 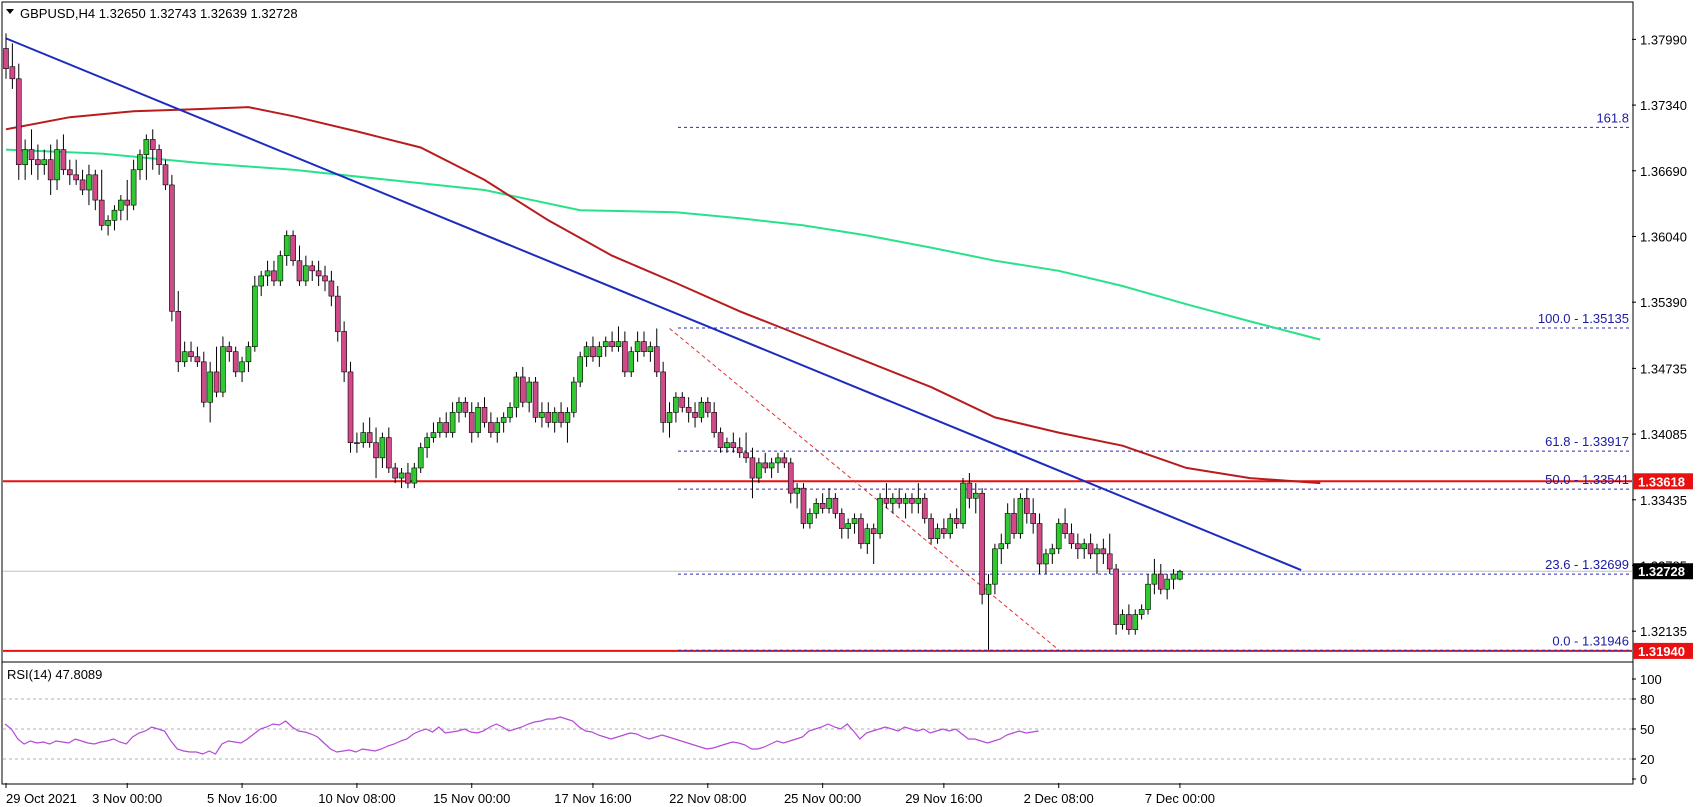 What do you see at coordinates (1059, 798) in the screenshot?
I see `time-axis-label: 2 Dec 08:00` at bounding box center [1059, 798].